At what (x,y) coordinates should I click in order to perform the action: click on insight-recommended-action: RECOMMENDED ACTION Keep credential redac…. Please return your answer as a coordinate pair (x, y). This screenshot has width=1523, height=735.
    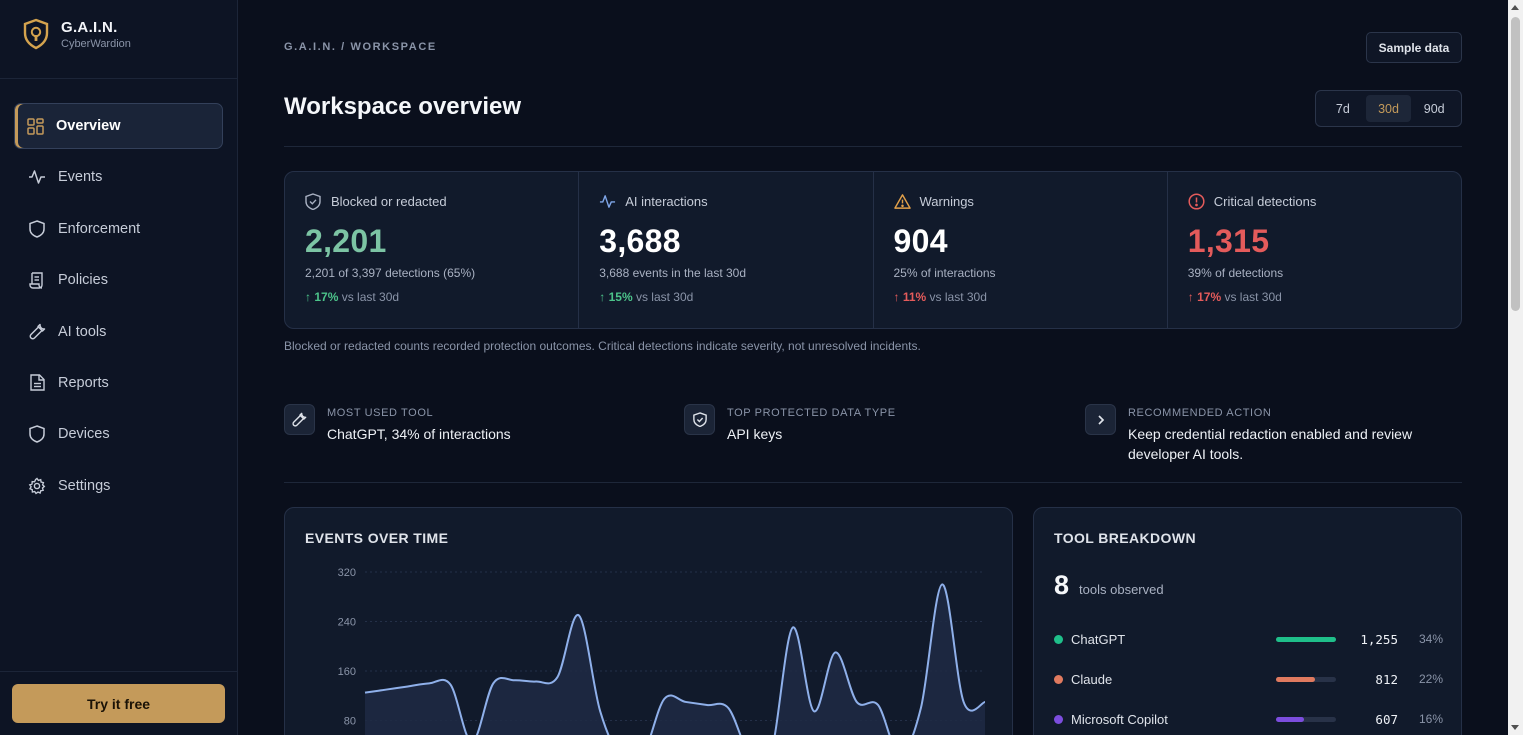
    Looking at the image, I should click on (1273, 434).